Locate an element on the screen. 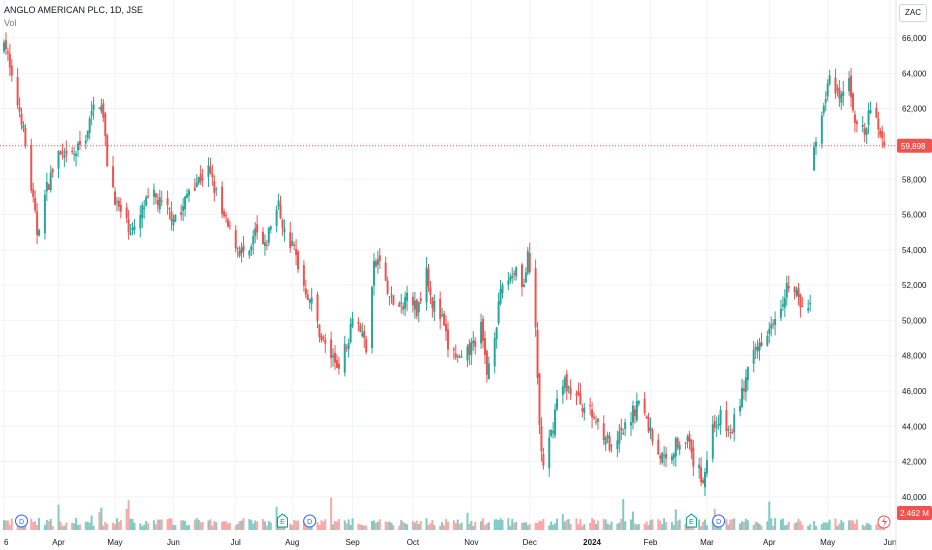 The width and height of the screenshot is (932, 550). y-tick-label: 52,000 is located at coordinates (914, 285).